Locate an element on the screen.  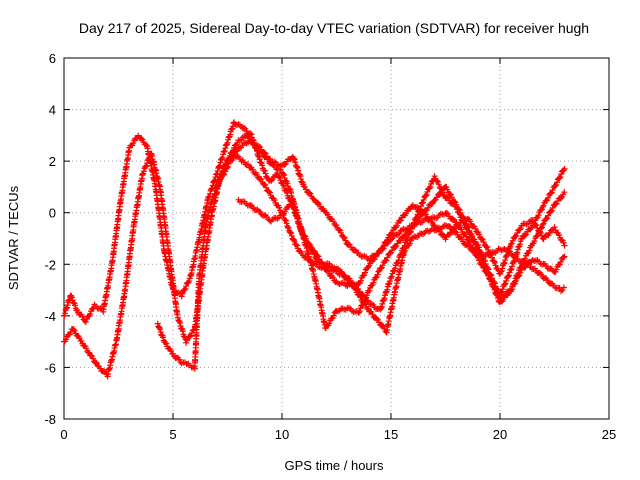
y-tick-label: -6 is located at coordinates (50, 367).